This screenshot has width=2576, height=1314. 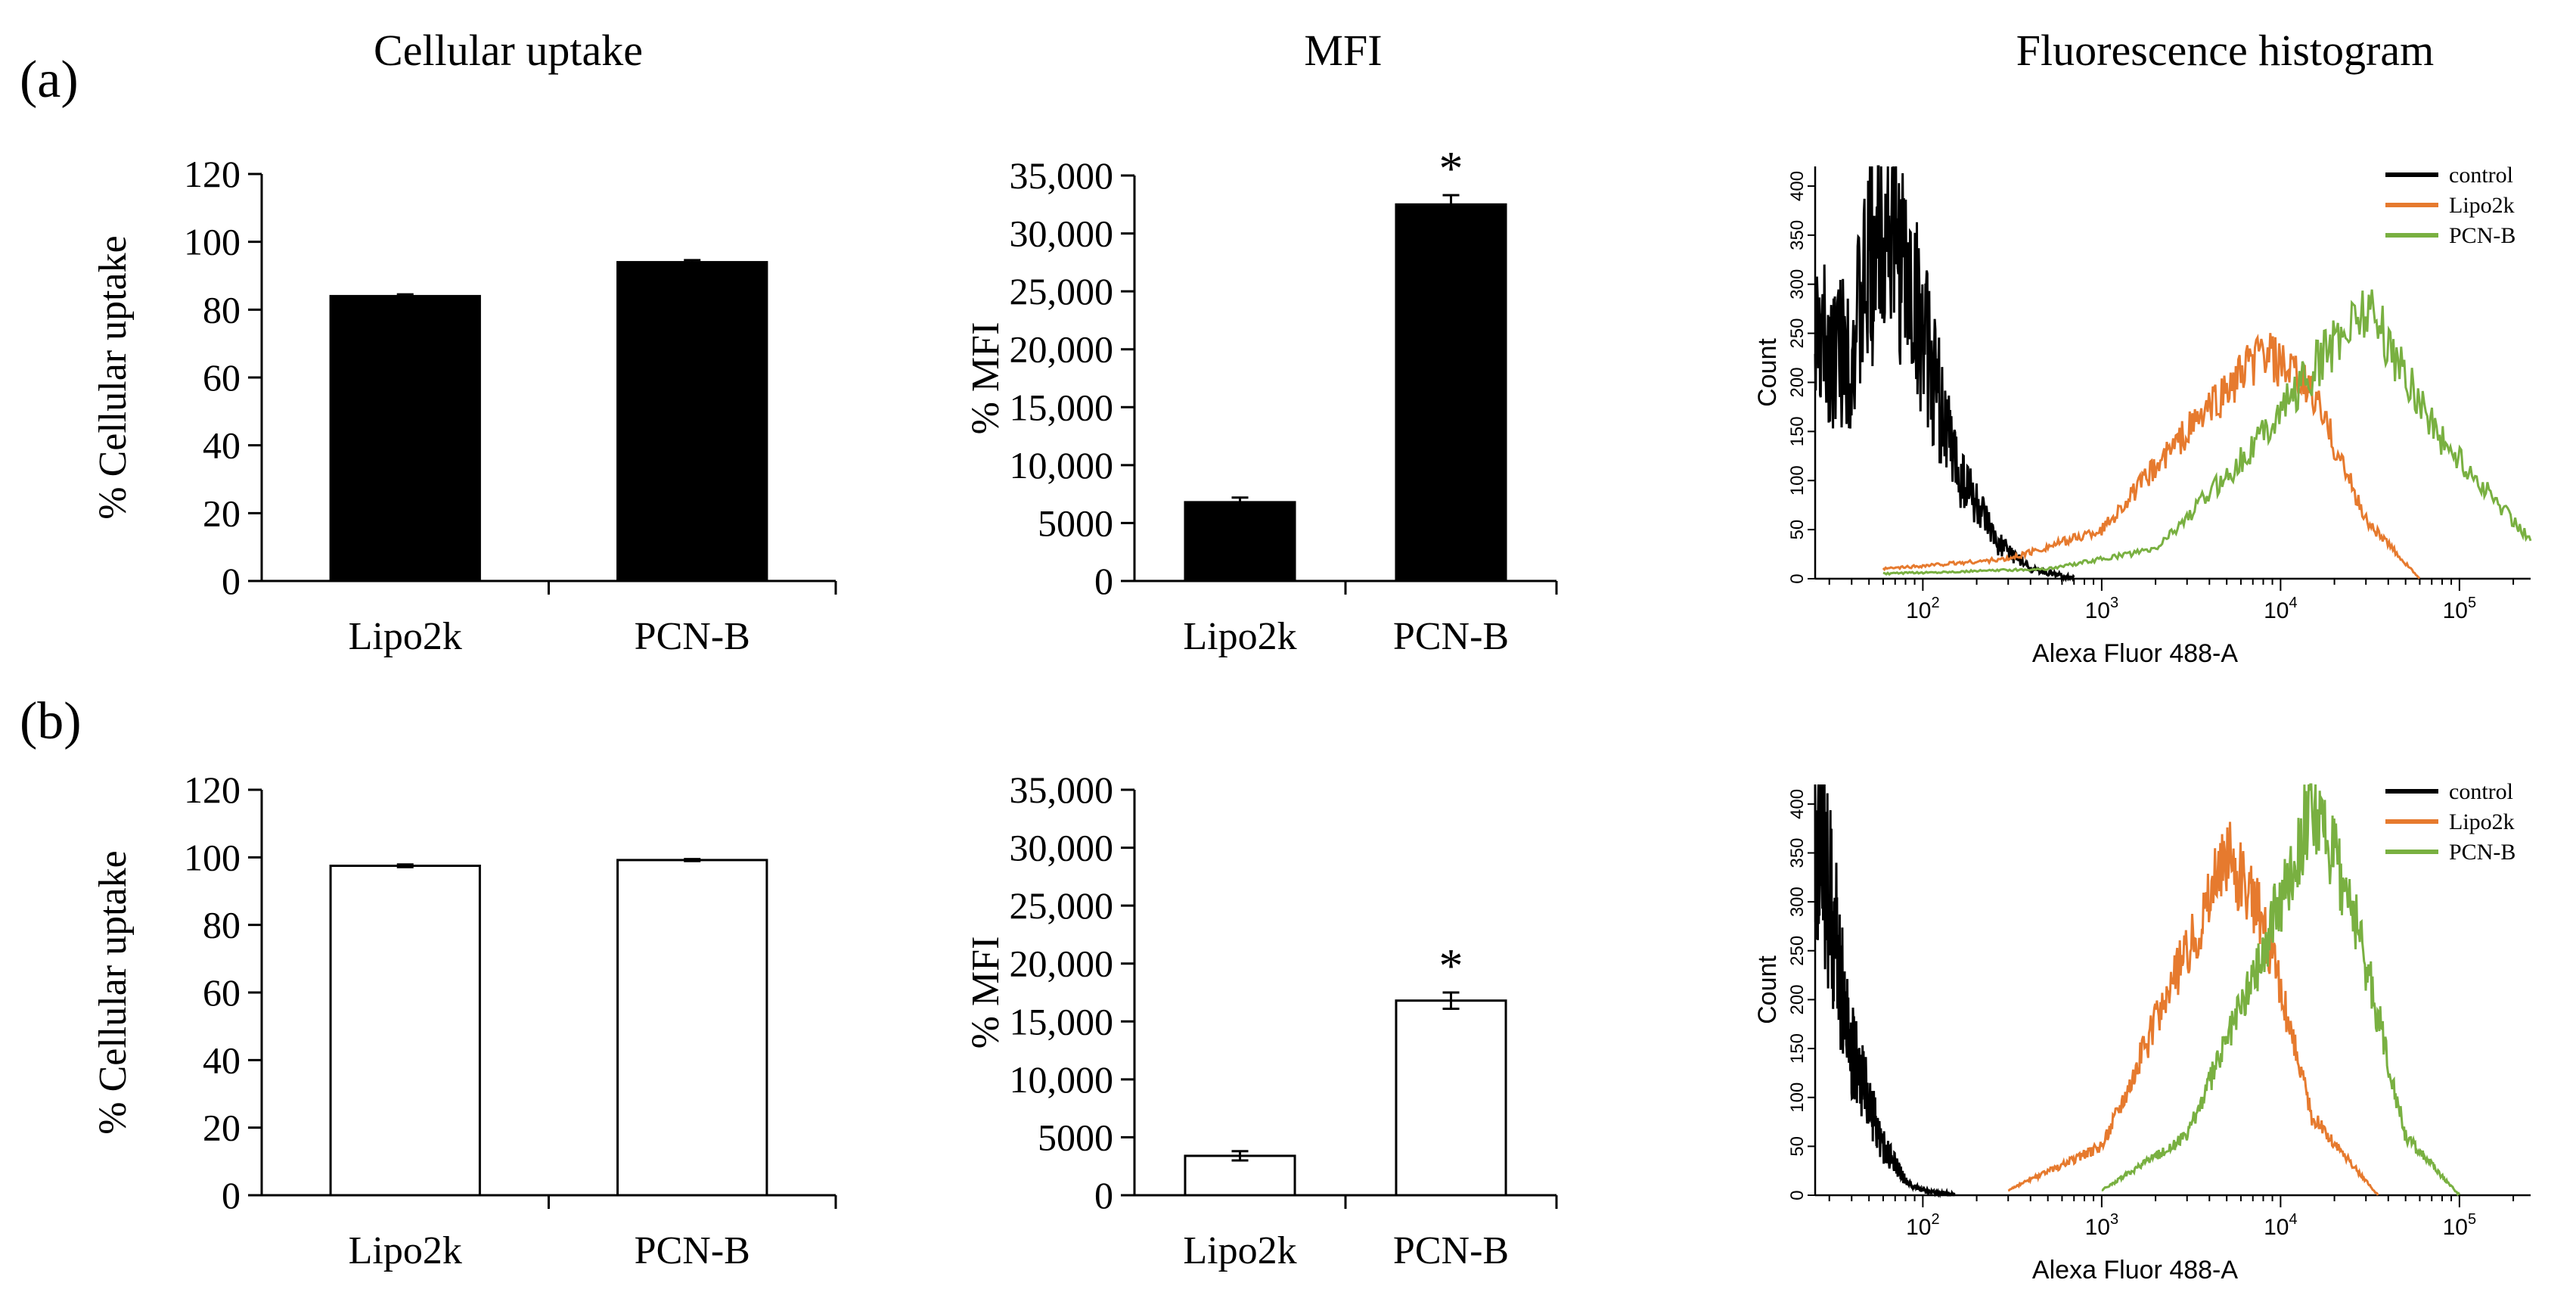 What do you see at coordinates (508, 50) in the screenshot?
I see `col-title-uptake: Cellular uptake` at bounding box center [508, 50].